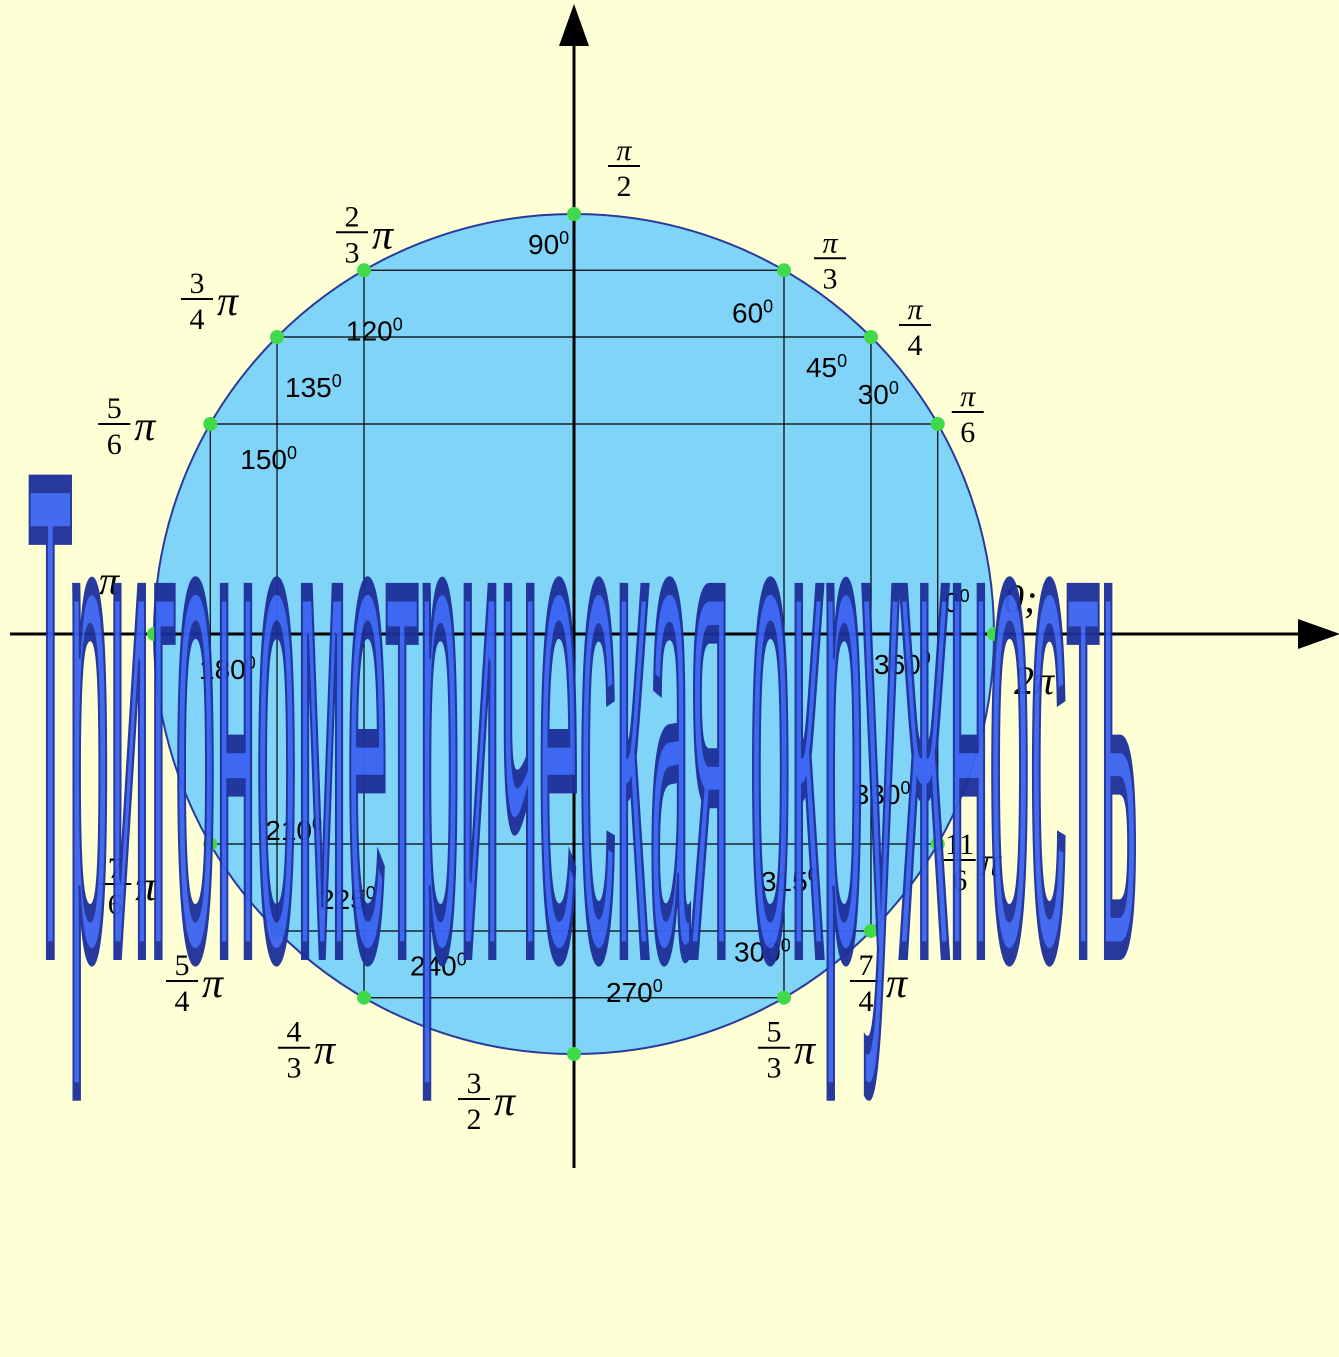 This screenshot has width=1339, height=1357. What do you see at coordinates (882, 794) in the screenshot?
I see `degree-label-330: 3300` at bounding box center [882, 794].